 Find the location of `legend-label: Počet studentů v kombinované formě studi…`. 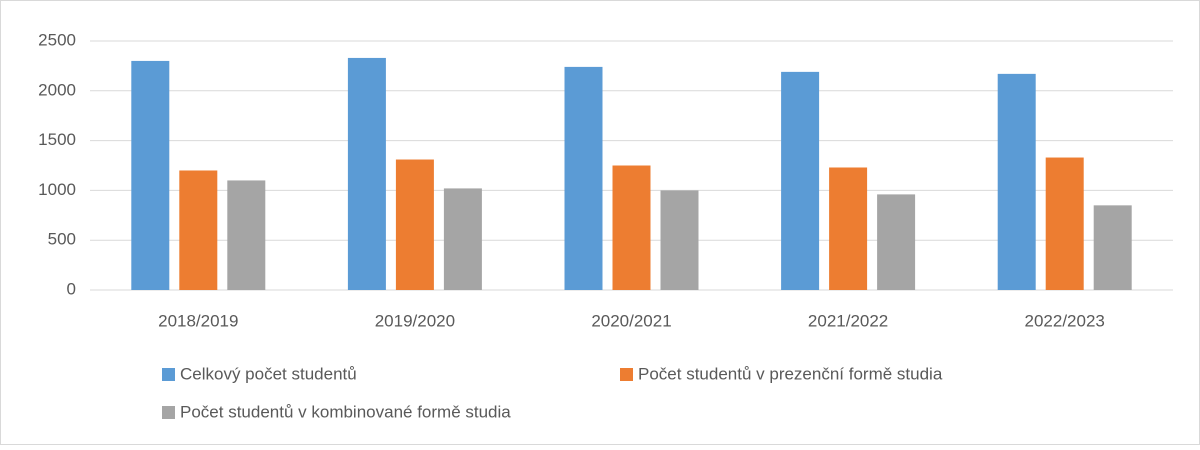

legend-label: Počet studentů v kombinované formě studi… is located at coordinates (345, 411).